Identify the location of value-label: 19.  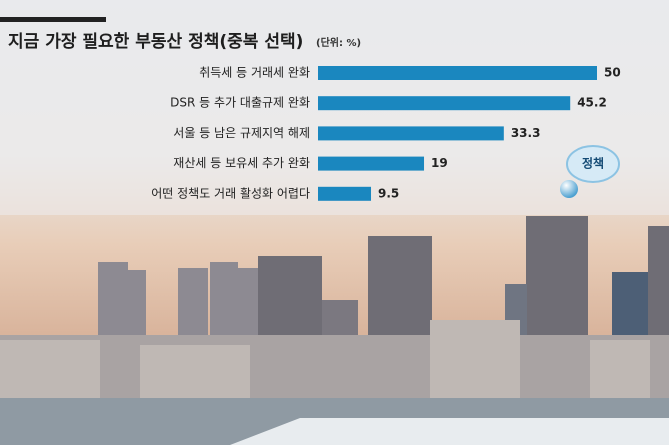
(439, 163).